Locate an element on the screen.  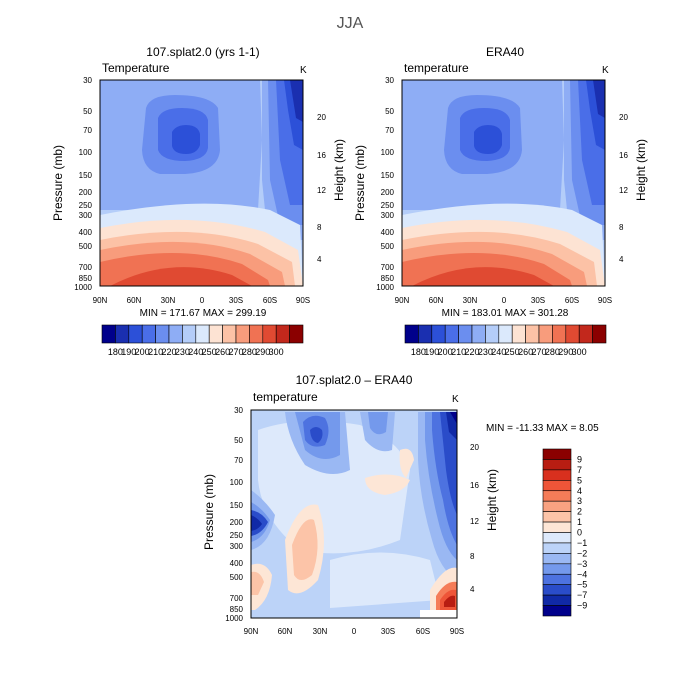
obs-stats: MIN = 183.01 MAX = 301.28 is located at coordinates (505, 313).